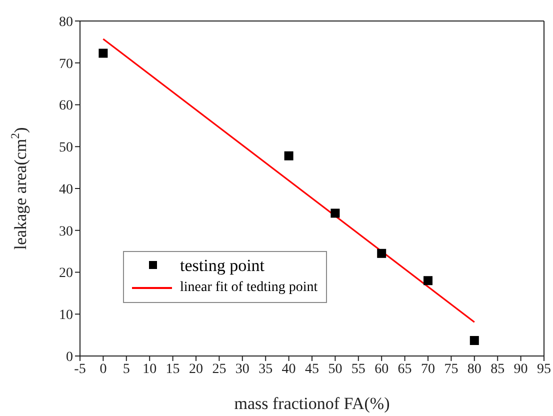  Describe the element at coordinates (265, 369) in the screenshot. I see `x-tick-label: 35` at that location.